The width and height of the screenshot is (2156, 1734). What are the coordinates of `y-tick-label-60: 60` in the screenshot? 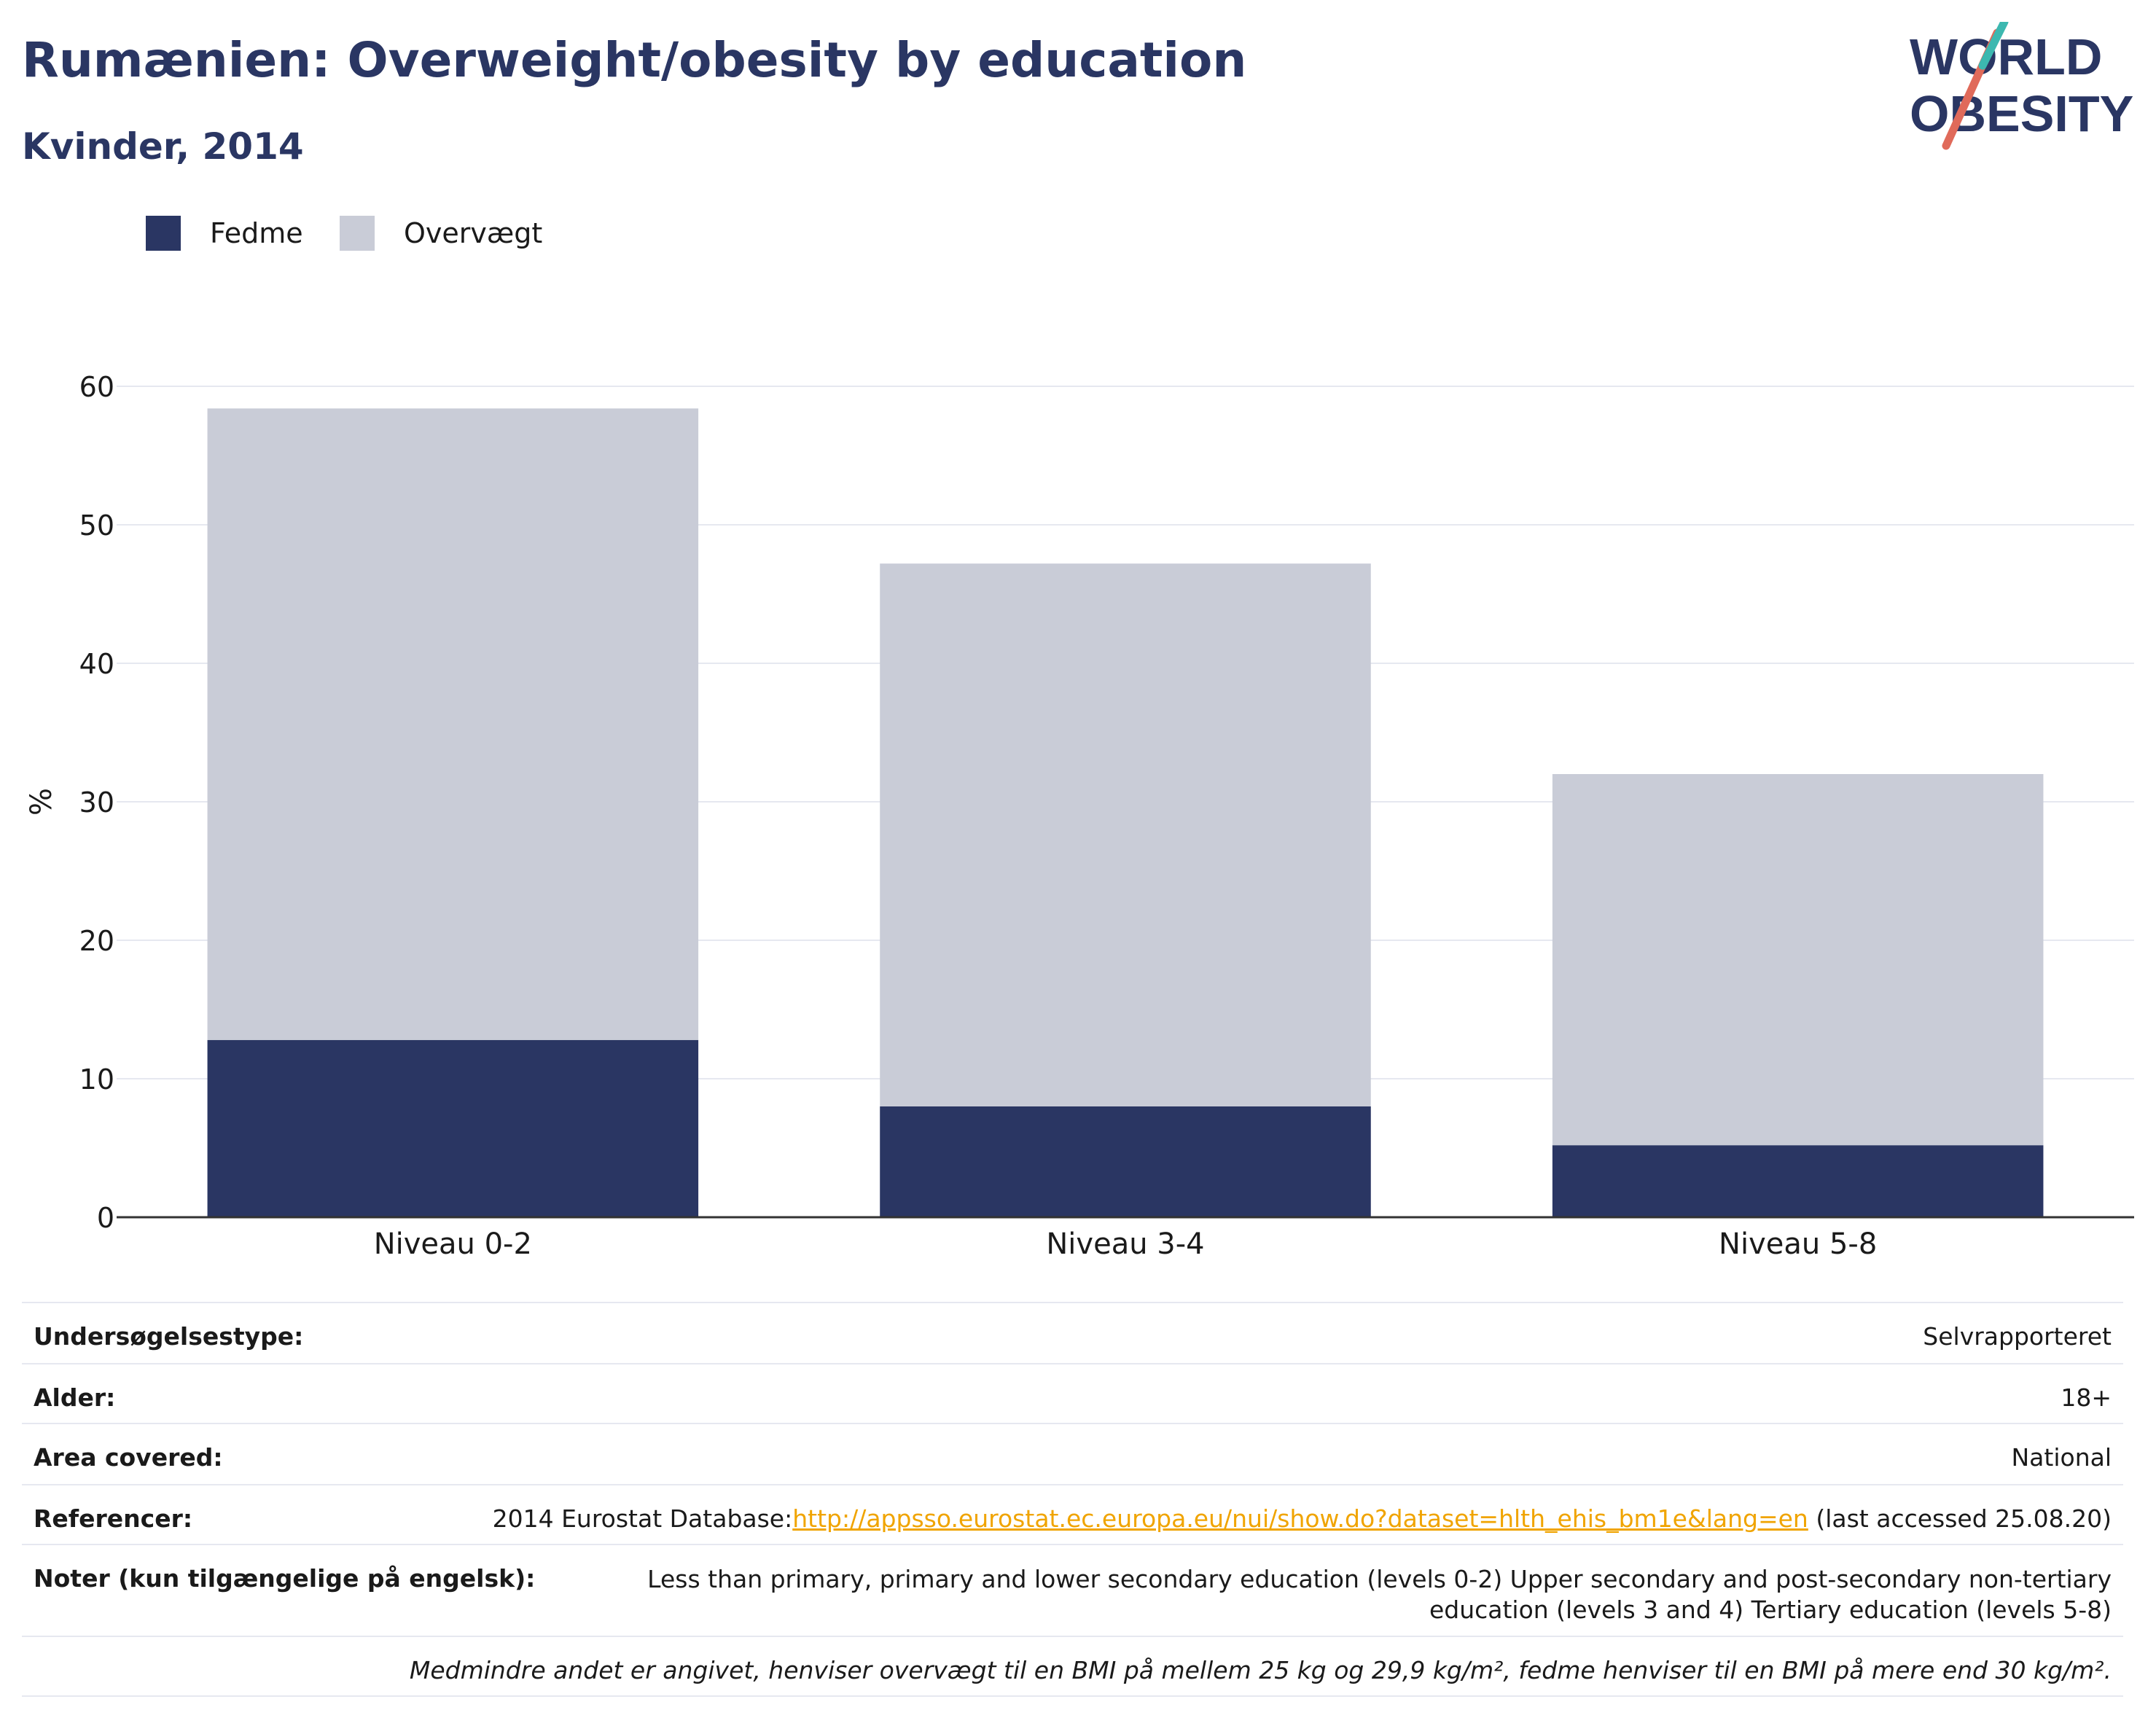 It's located at (97, 387).